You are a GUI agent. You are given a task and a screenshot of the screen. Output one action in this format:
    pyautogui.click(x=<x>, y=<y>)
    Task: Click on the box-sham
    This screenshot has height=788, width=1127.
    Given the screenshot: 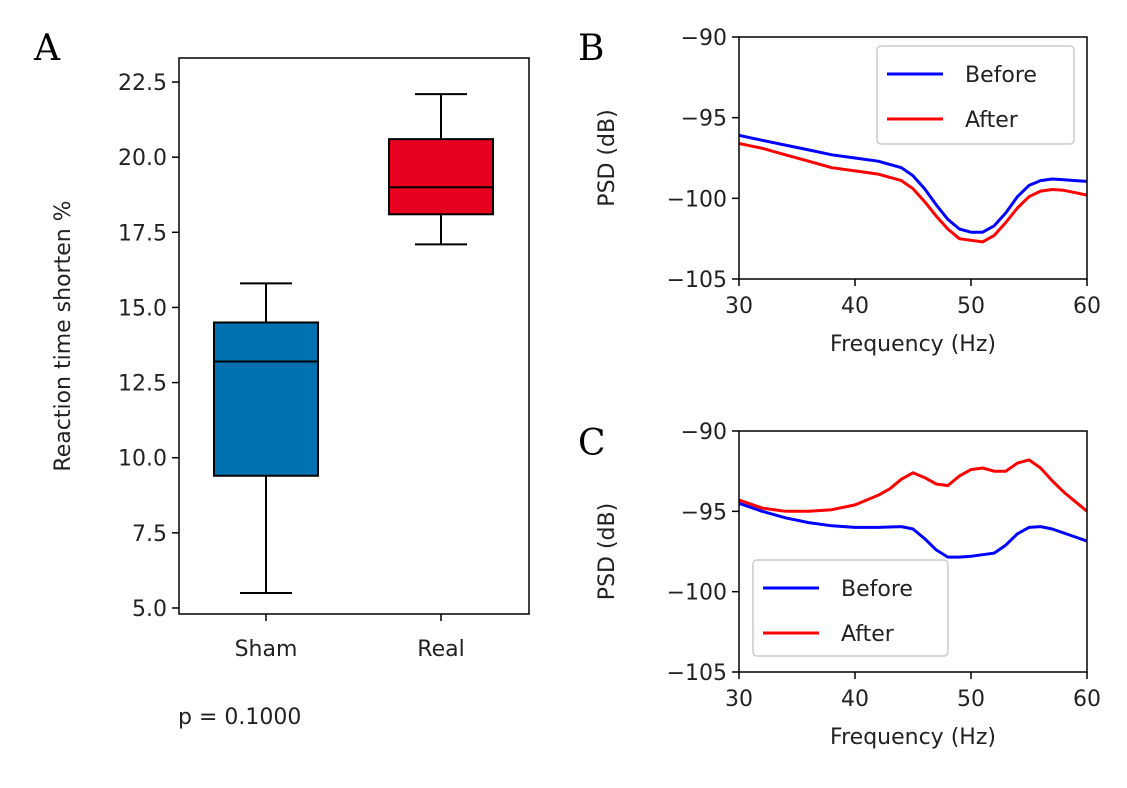 What is the action you would take?
    pyautogui.click(x=266, y=438)
    